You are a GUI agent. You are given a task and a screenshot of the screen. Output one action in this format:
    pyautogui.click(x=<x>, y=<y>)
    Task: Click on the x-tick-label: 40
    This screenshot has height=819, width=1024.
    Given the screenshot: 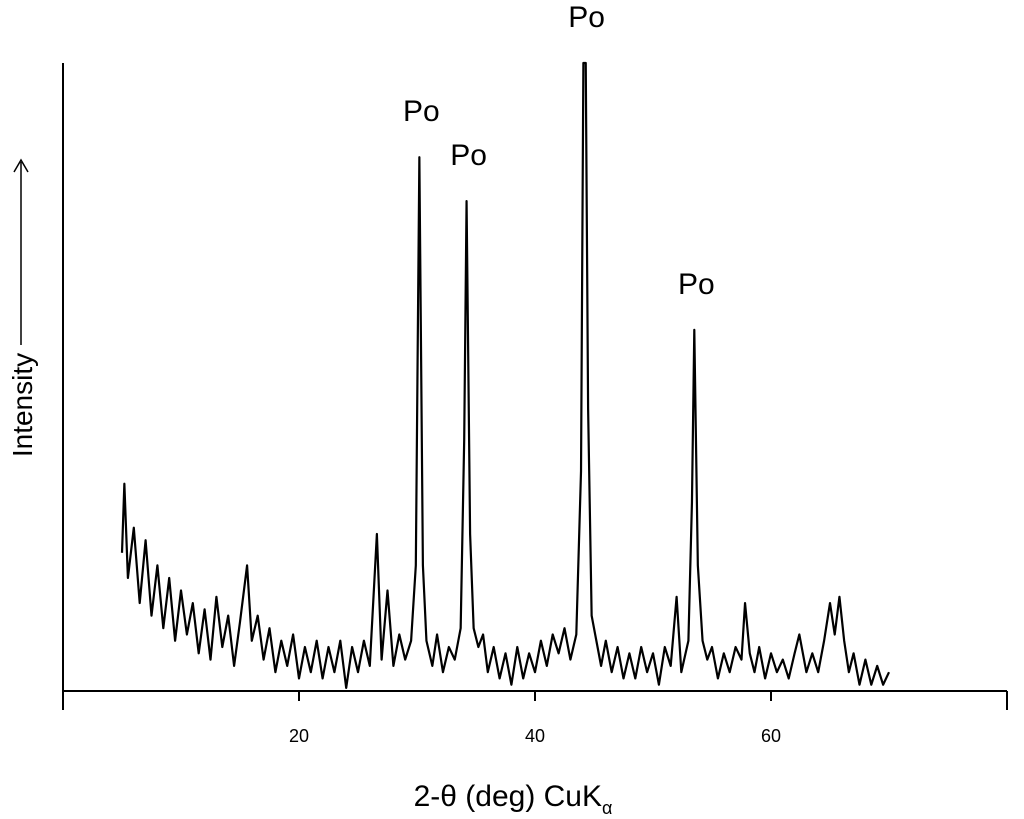 What is the action you would take?
    pyautogui.click(x=535, y=736)
    